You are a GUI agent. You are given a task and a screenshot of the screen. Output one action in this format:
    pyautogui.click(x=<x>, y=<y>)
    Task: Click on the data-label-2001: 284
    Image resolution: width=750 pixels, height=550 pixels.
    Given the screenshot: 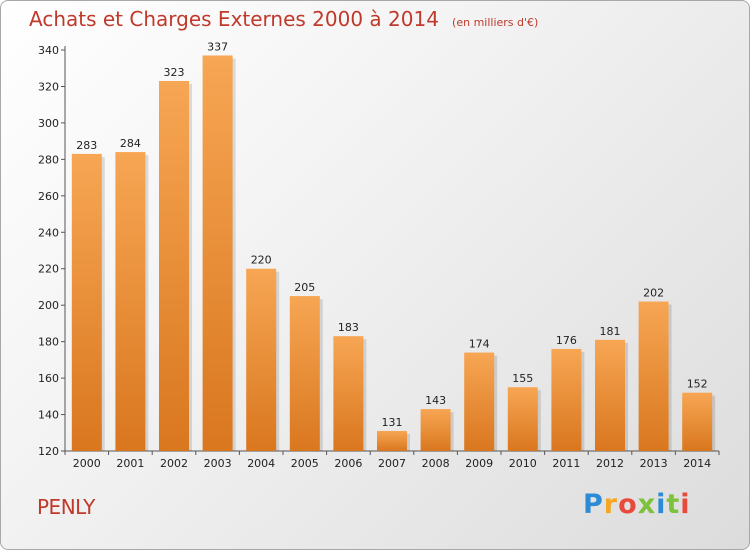 What is the action you would take?
    pyautogui.click(x=130, y=143)
    